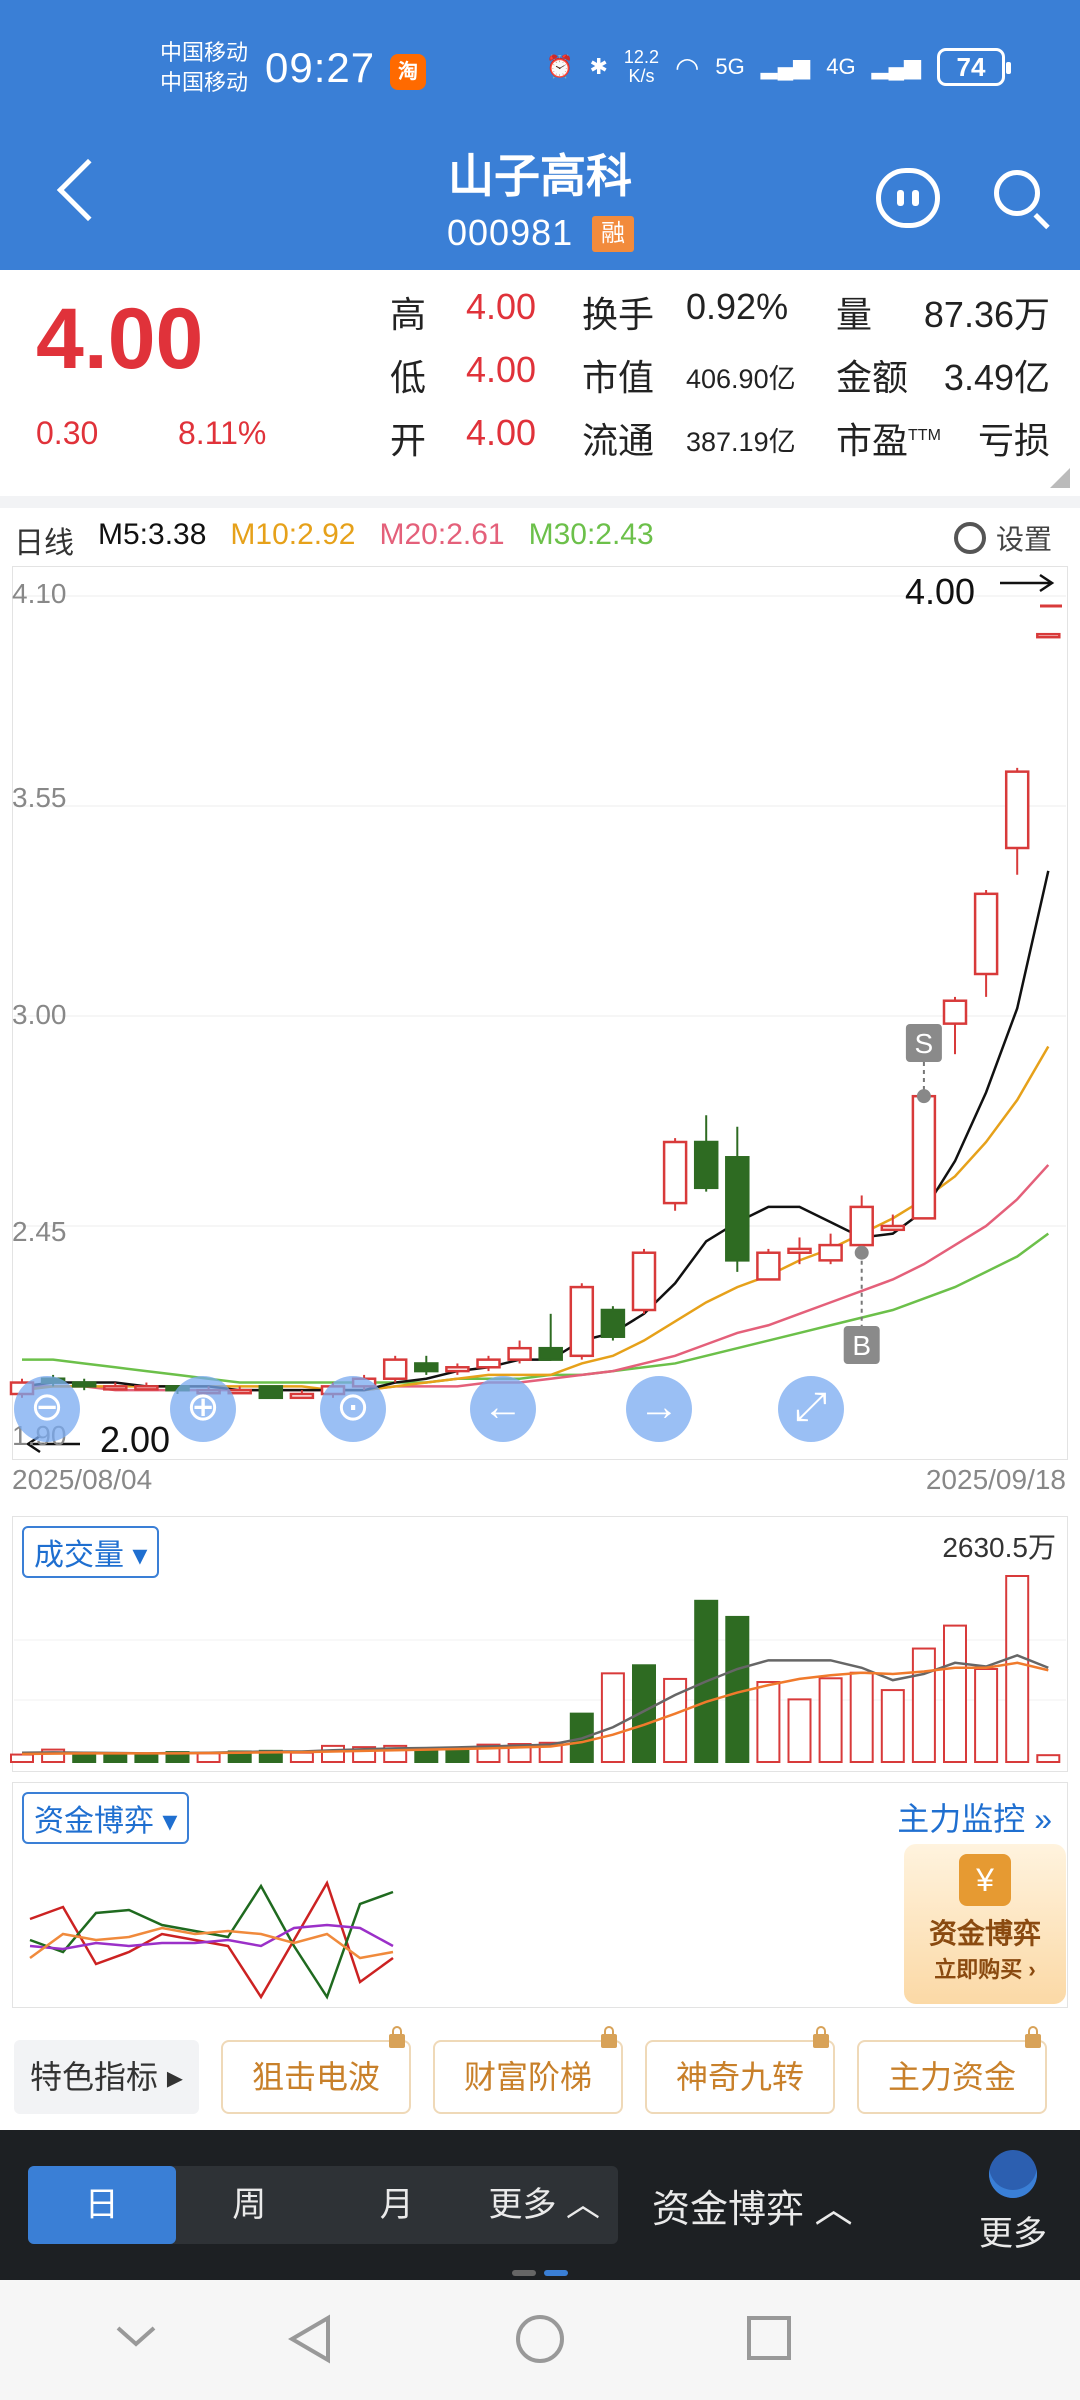  I want to click on taobao-notification-icon: 淘, so click(408, 72).